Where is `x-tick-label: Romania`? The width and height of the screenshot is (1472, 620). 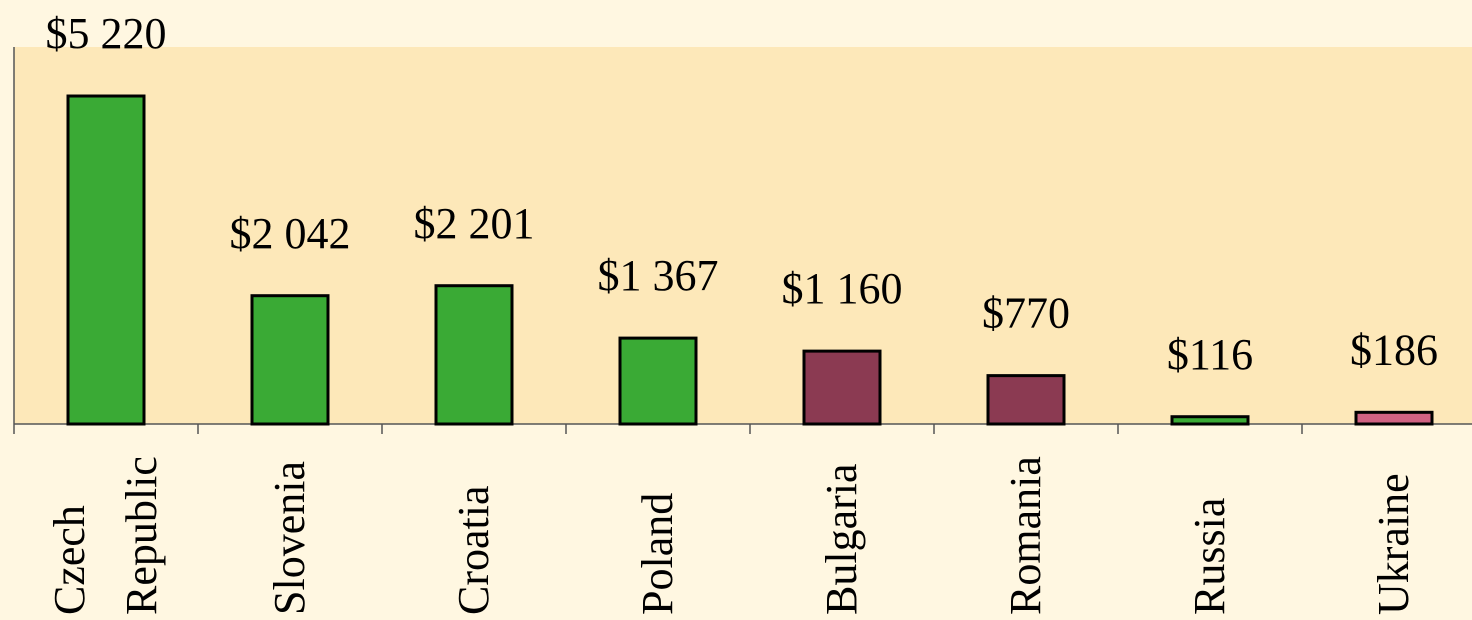 x-tick-label: Romania is located at coordinates (1025, 535).